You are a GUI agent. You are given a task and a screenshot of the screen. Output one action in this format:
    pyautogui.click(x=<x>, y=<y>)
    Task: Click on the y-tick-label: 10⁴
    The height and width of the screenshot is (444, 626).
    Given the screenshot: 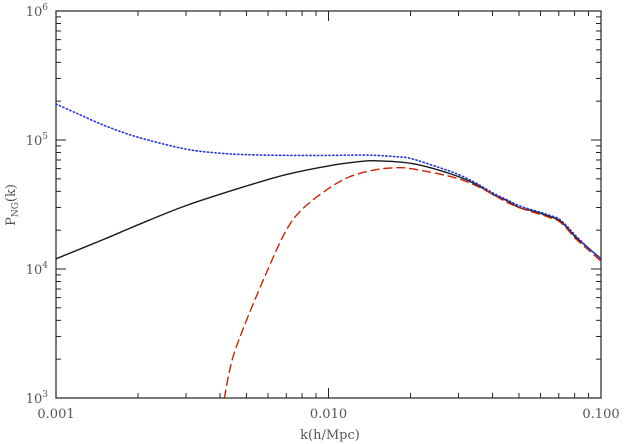 What is the action you would take?
    pyautogui.click(x=37, y=269)
    